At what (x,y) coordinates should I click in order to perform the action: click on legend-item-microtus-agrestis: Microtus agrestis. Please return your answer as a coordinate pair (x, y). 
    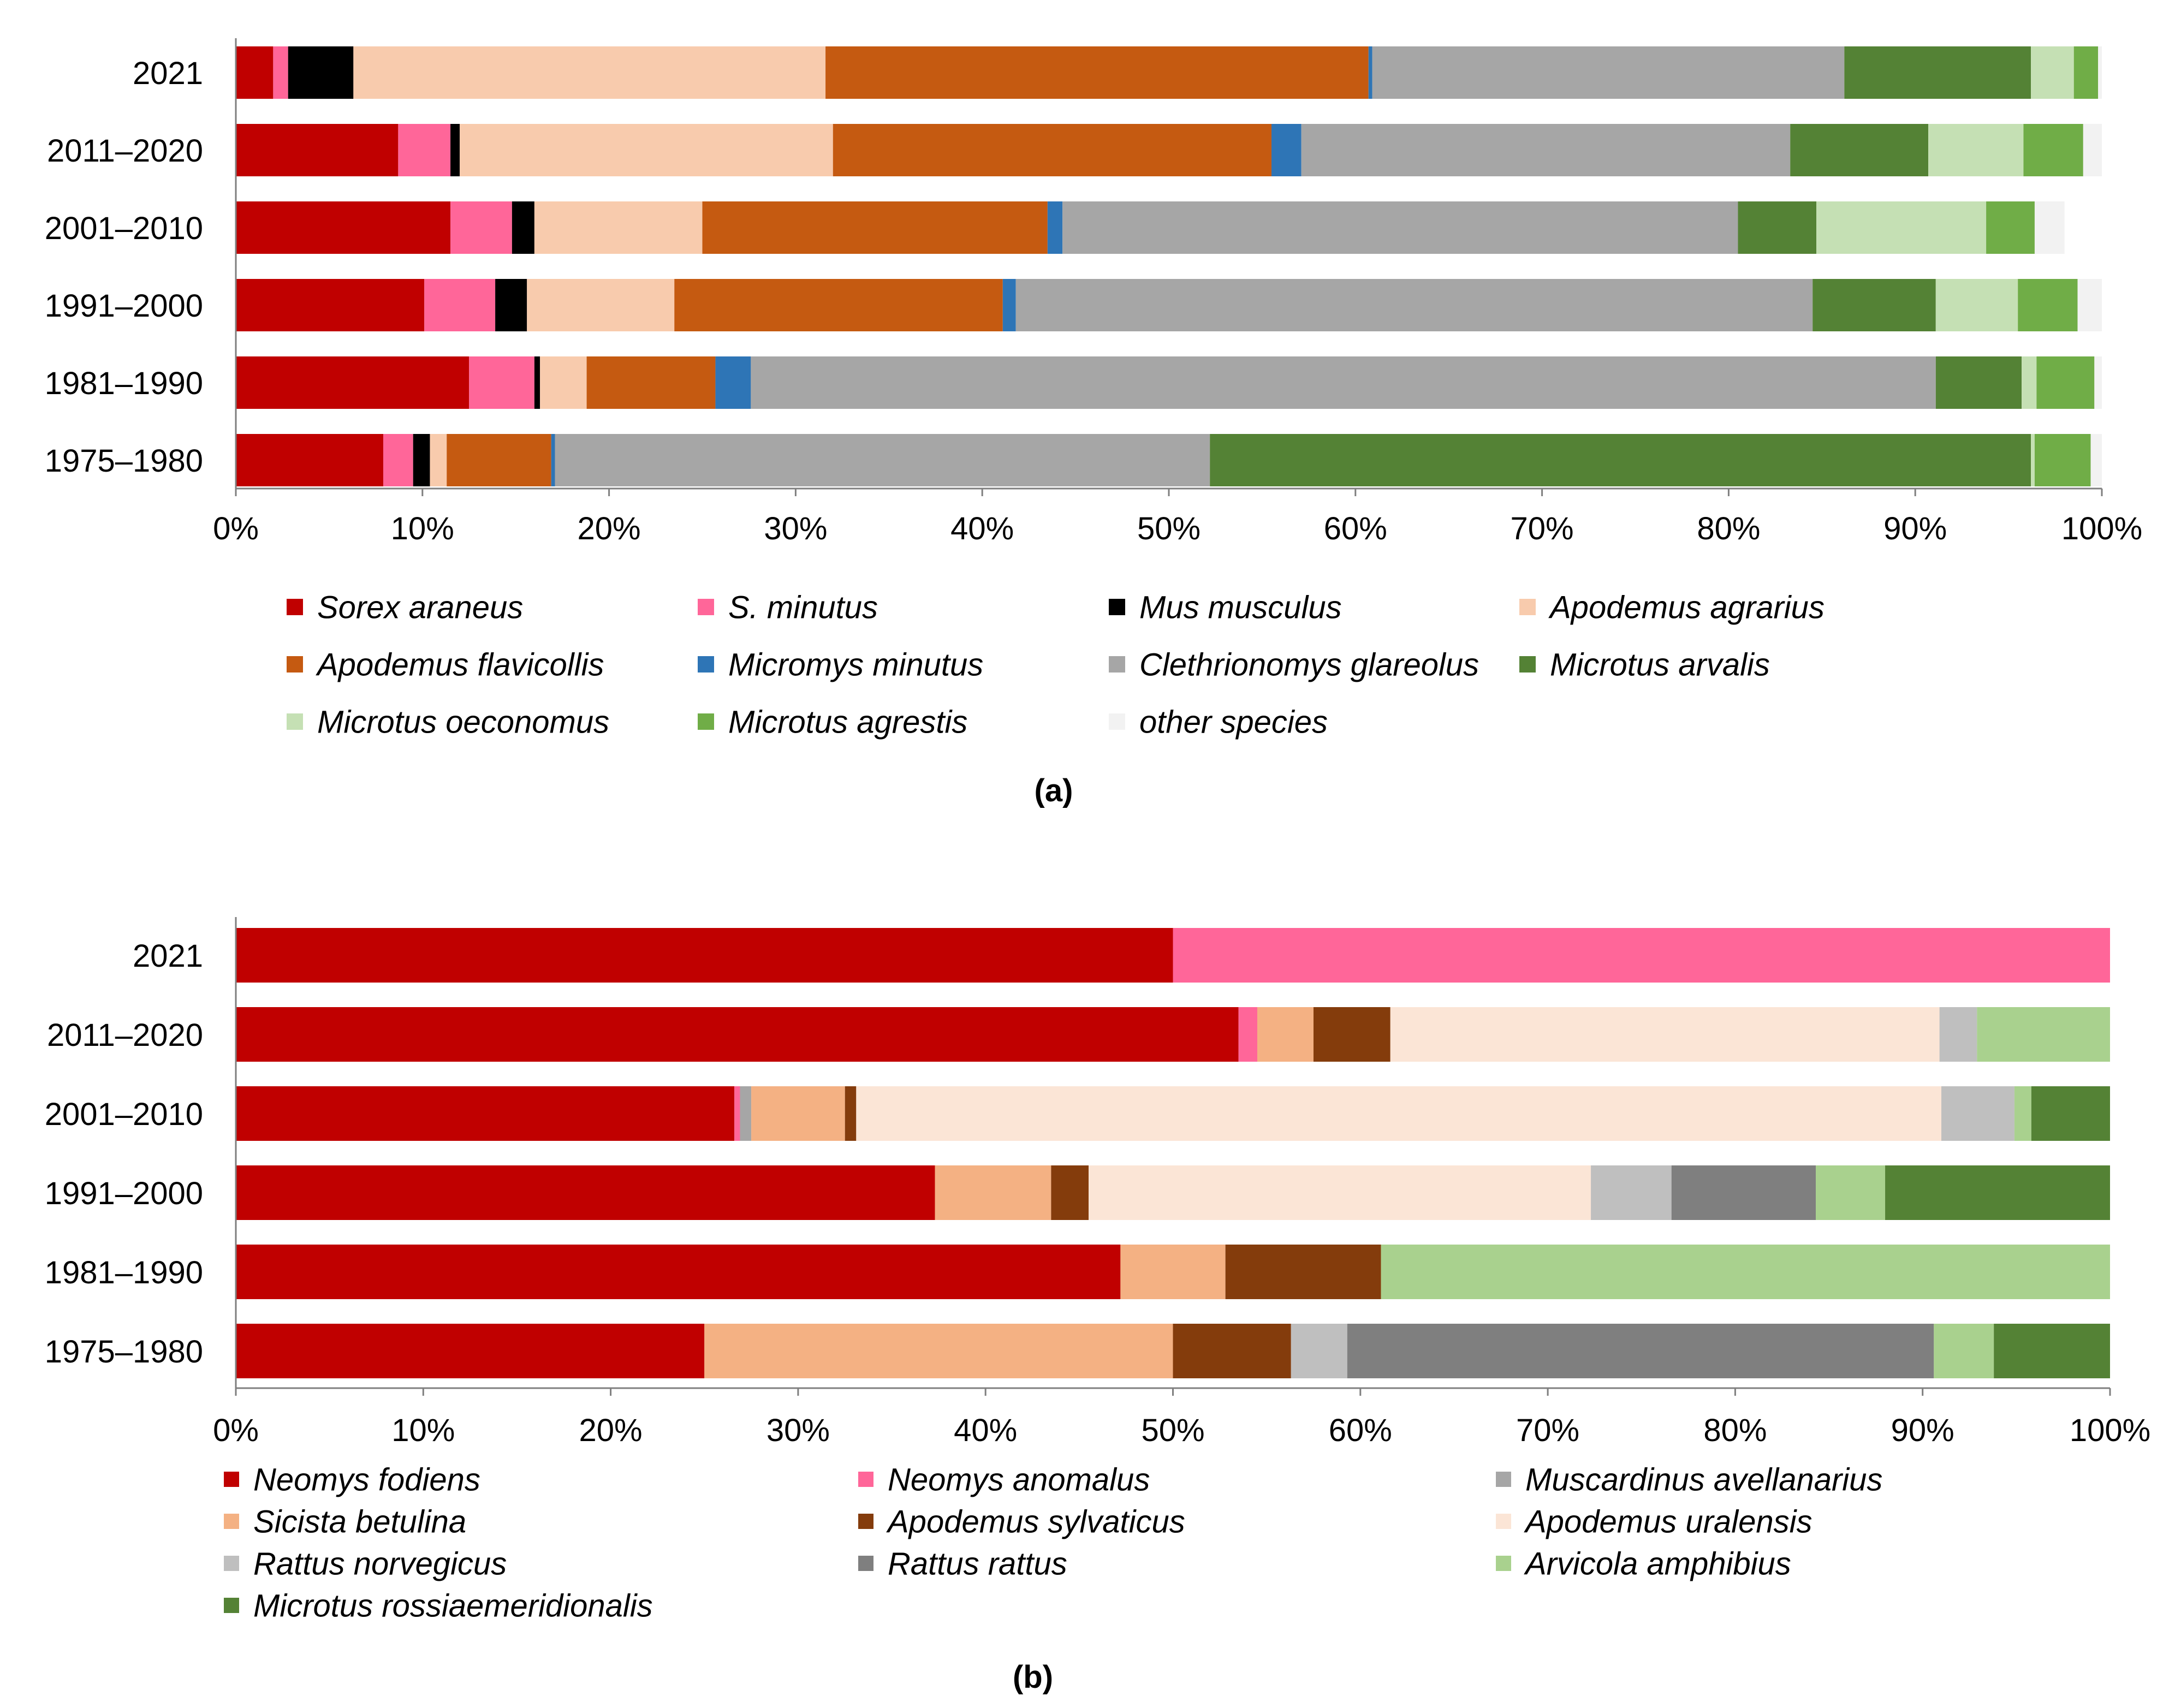
    Looking at the image, I should click on (832, 722).